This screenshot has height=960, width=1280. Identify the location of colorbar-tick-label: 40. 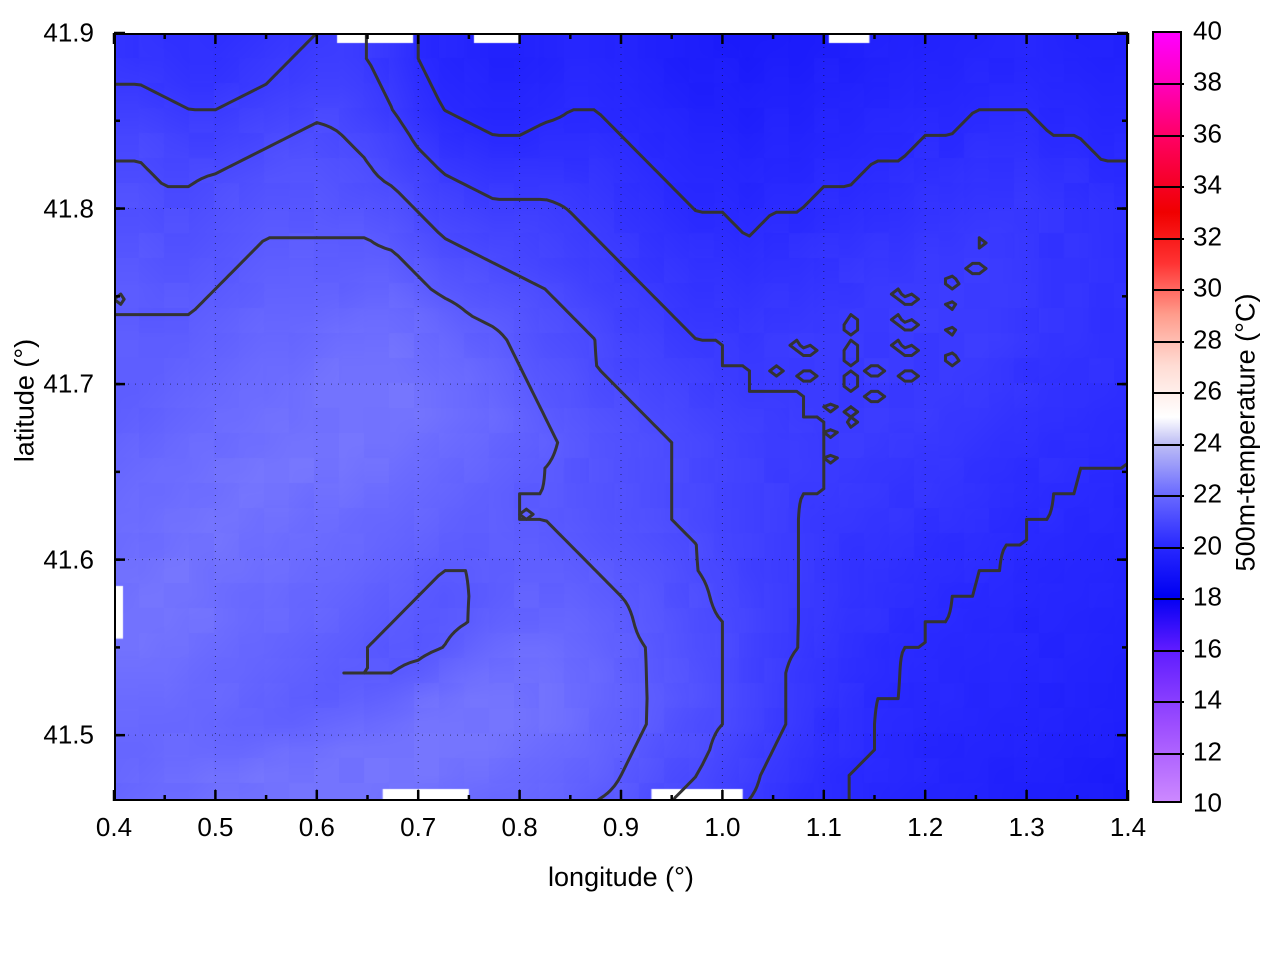
(1207, 30).